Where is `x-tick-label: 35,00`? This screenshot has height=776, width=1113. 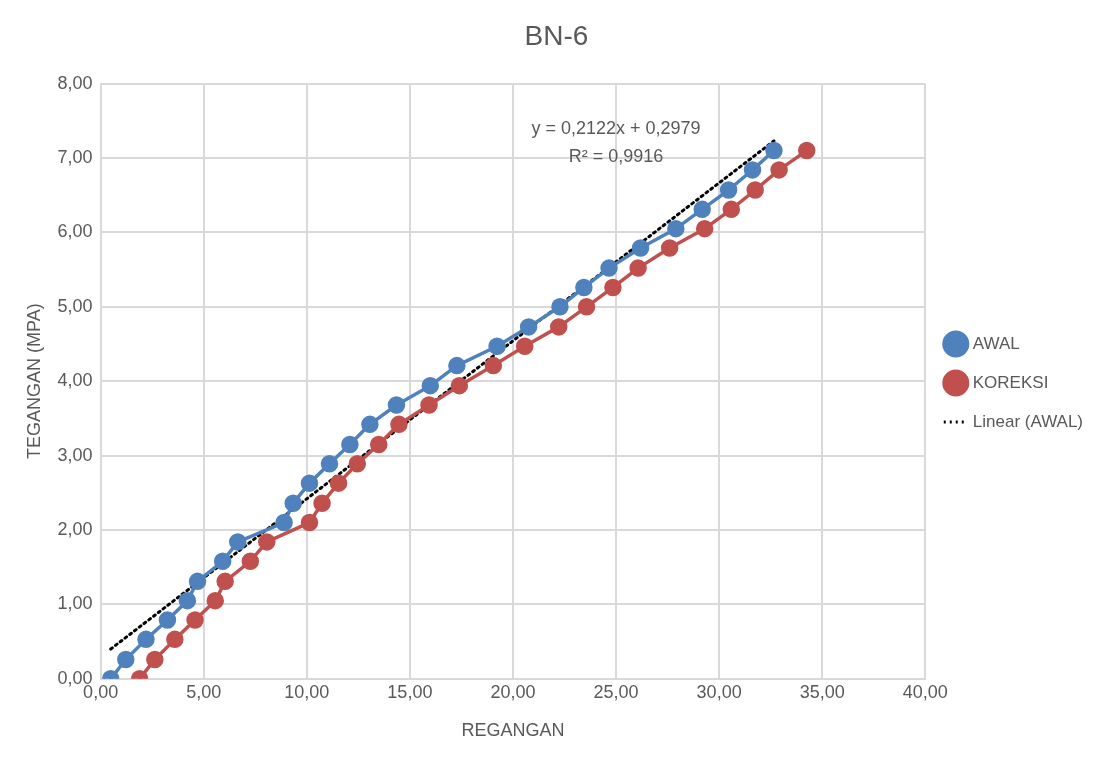
x-tick-label: 35,00 is located at coordinates (822, 691).